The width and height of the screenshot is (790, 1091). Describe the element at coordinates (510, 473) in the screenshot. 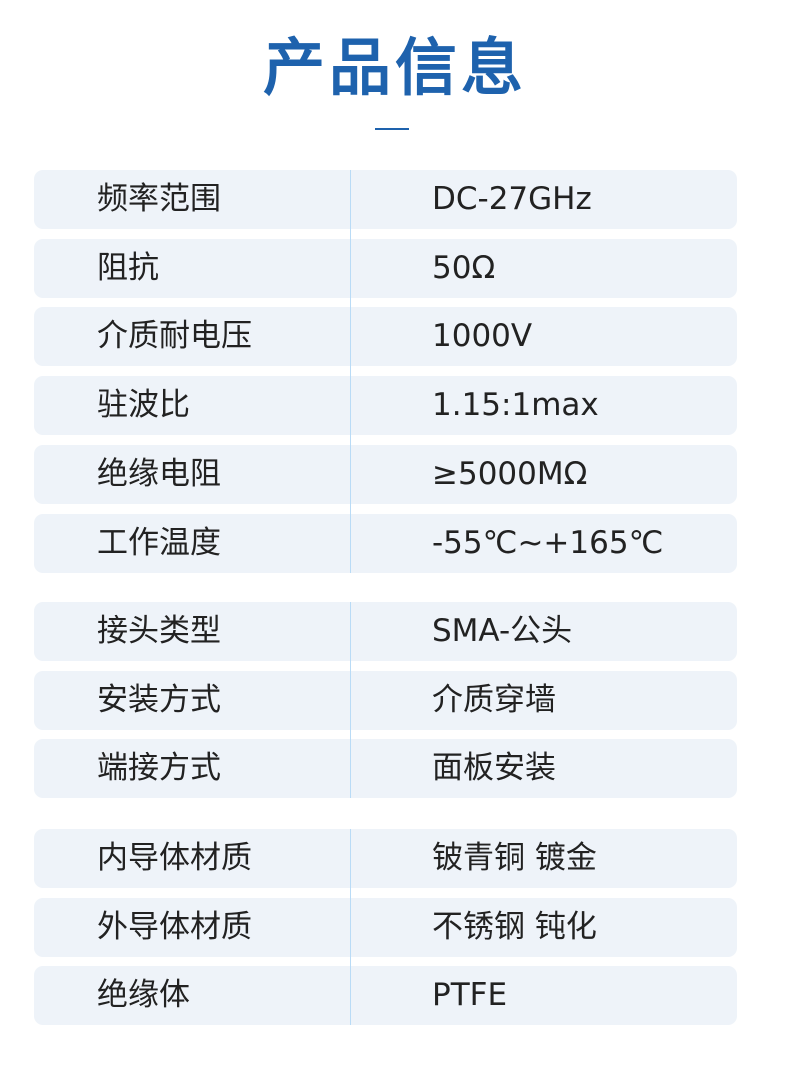

I see `spec-value: ≥5000MΩ` at that location.